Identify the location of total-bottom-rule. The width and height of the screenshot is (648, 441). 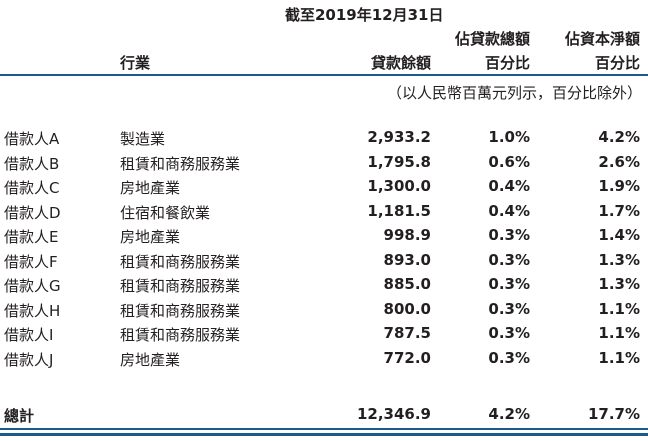
(324, 434).